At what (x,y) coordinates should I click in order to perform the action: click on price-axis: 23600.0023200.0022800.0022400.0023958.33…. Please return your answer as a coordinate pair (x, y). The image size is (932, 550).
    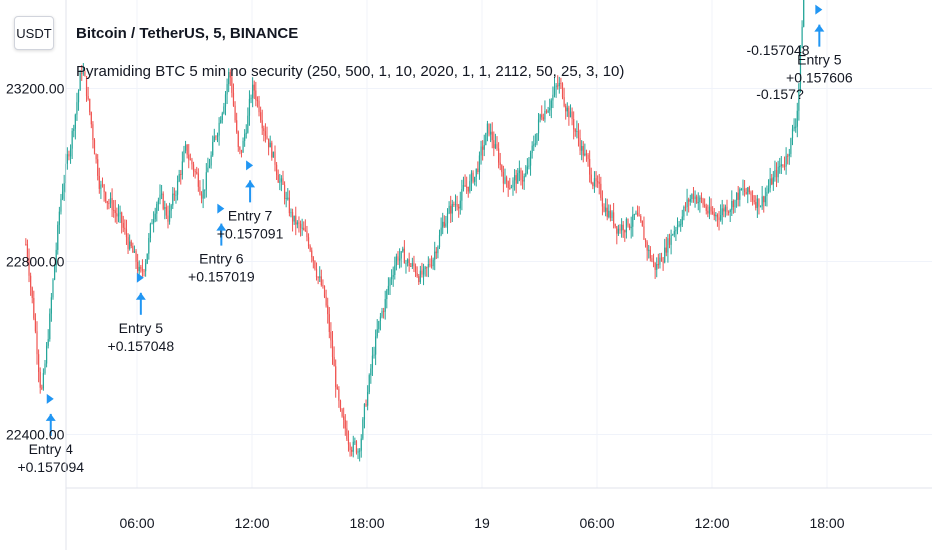
    Looking at the image, I should click on (33, 275).